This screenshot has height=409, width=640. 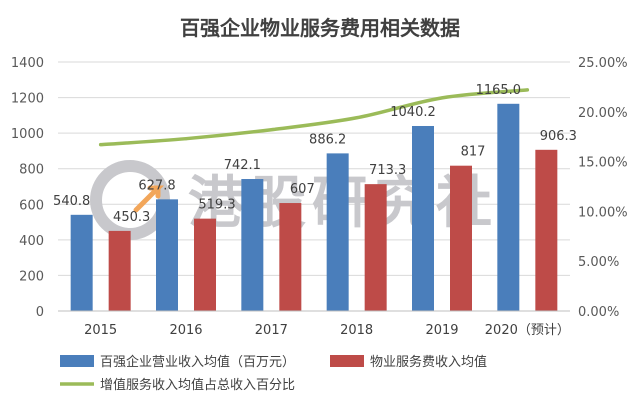 I want to click on data-label: 817, so click(x=473, y=152).